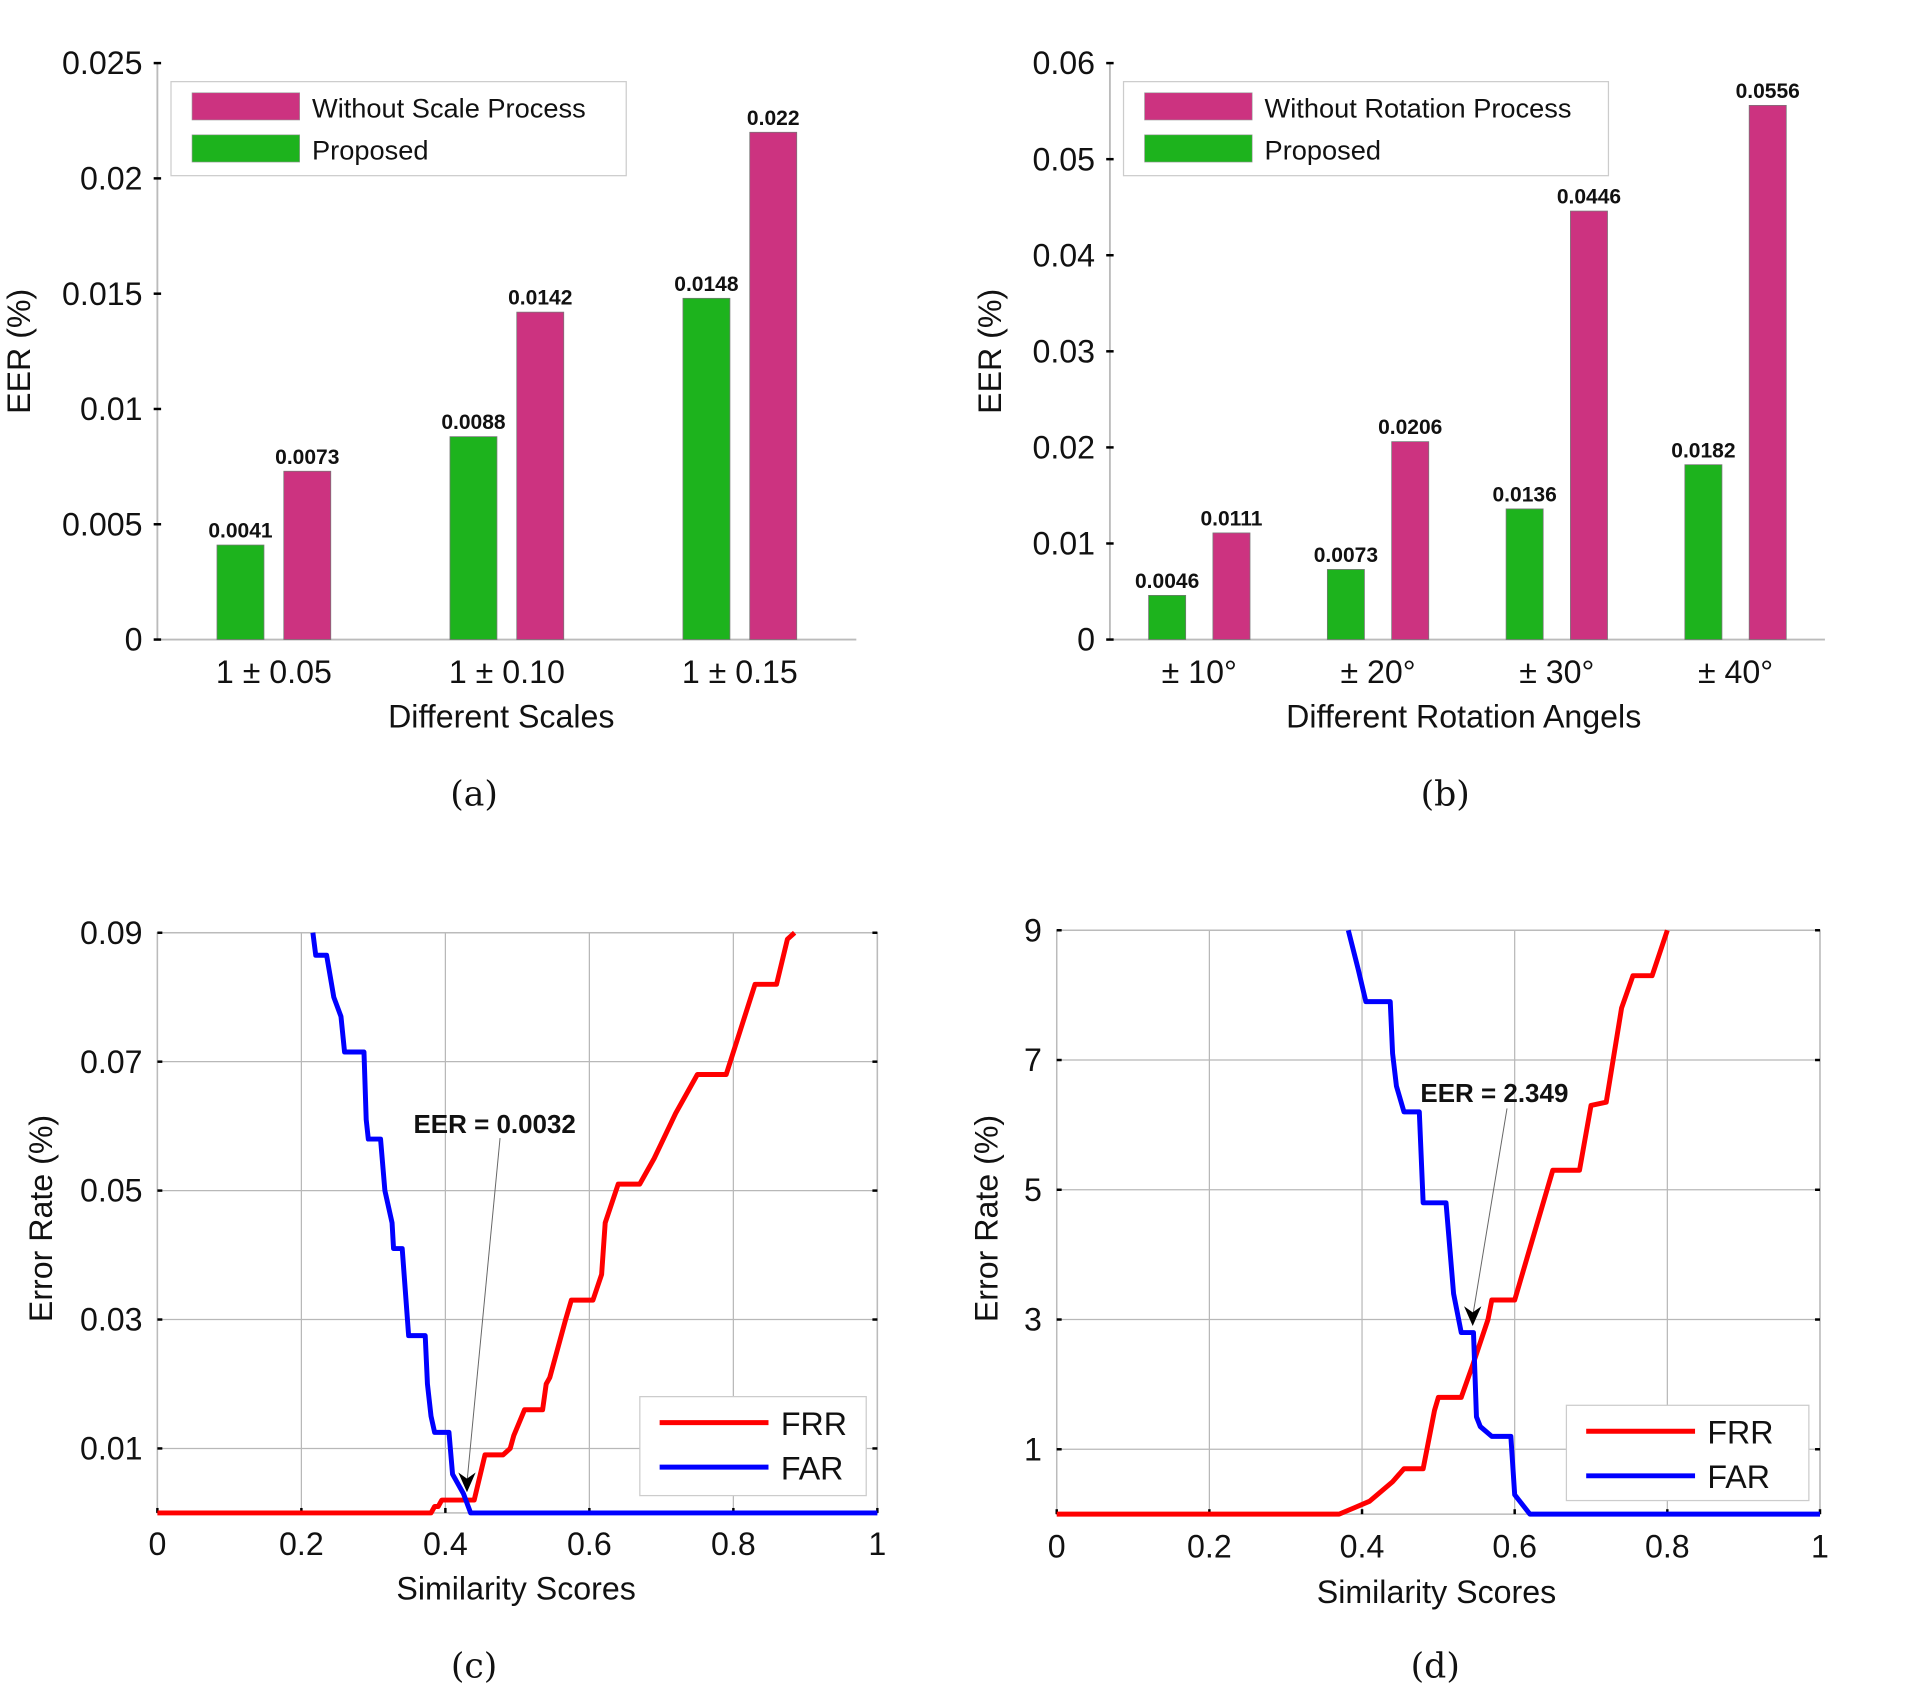 This screenshot has height=1696, width=1918. Describe the element at coordinates (1735, 672) in the screenshot. I see `x-tick-label: ± 40°` at that location.